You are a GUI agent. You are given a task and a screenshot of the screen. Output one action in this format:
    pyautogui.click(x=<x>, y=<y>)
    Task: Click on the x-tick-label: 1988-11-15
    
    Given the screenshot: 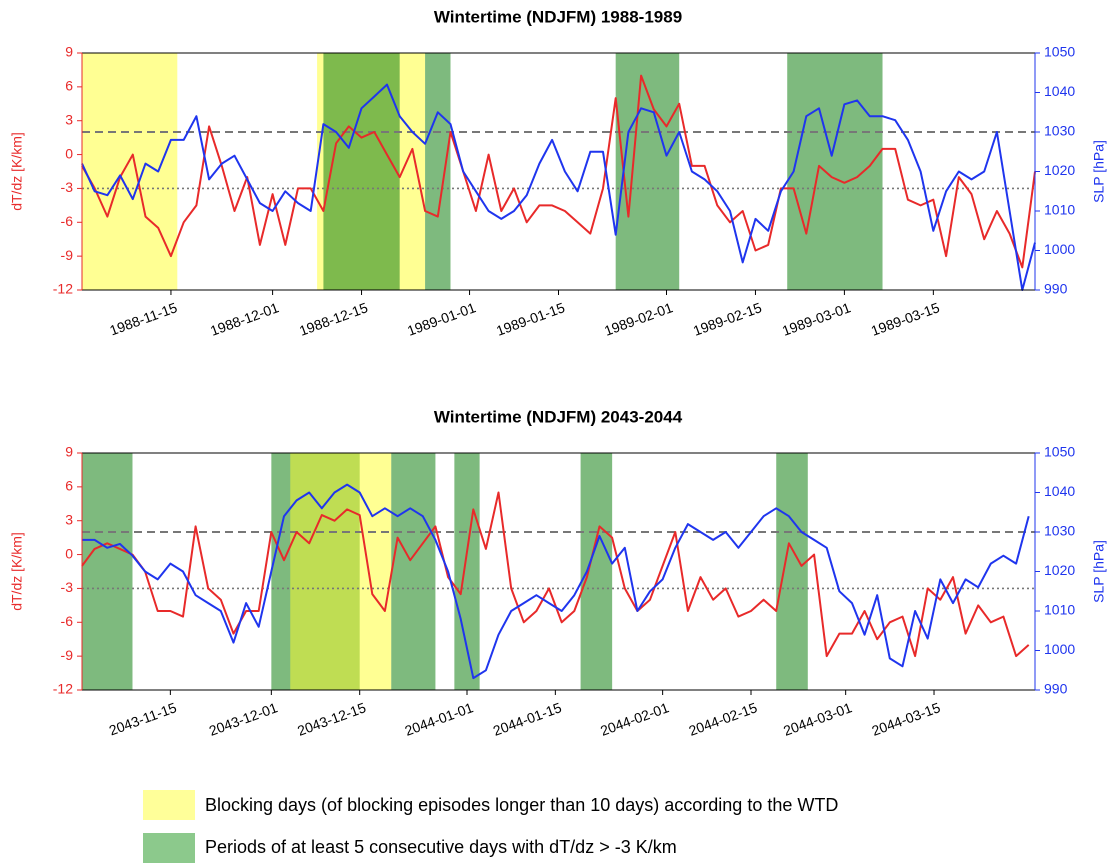 What is the action you would take?
    pyautogui.click(x=143, y=318)
    